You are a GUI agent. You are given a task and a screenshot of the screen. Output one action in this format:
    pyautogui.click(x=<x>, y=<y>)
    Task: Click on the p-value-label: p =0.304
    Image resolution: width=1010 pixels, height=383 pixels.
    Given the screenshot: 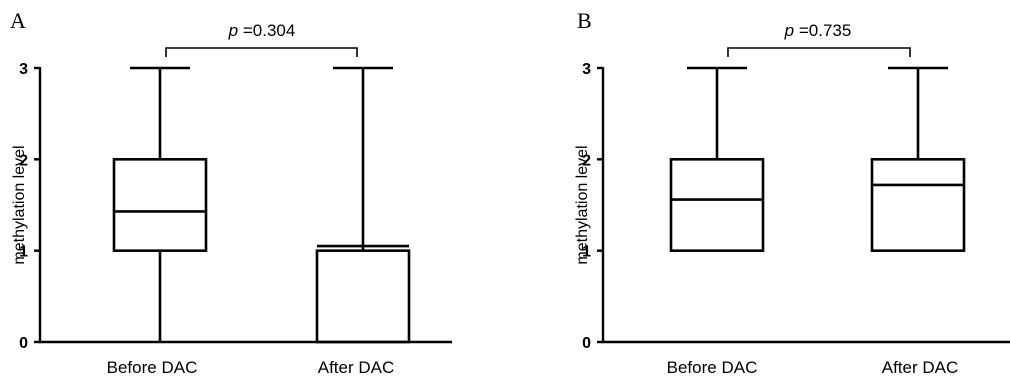 What is the action you would take?
    pyautogui.click(x=262, y=30)
    